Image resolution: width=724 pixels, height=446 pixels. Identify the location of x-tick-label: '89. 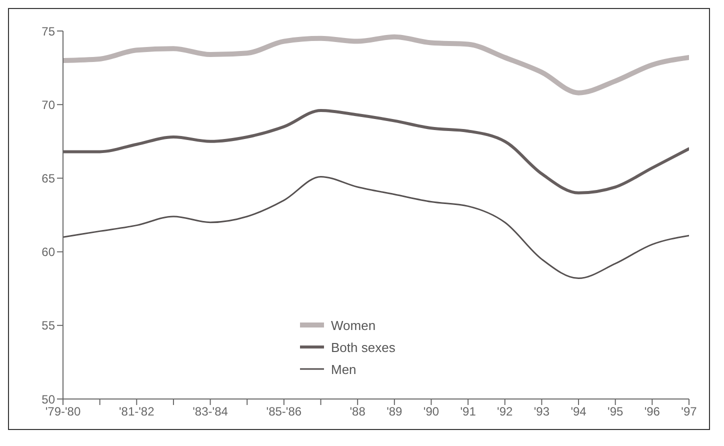
(394, 411).